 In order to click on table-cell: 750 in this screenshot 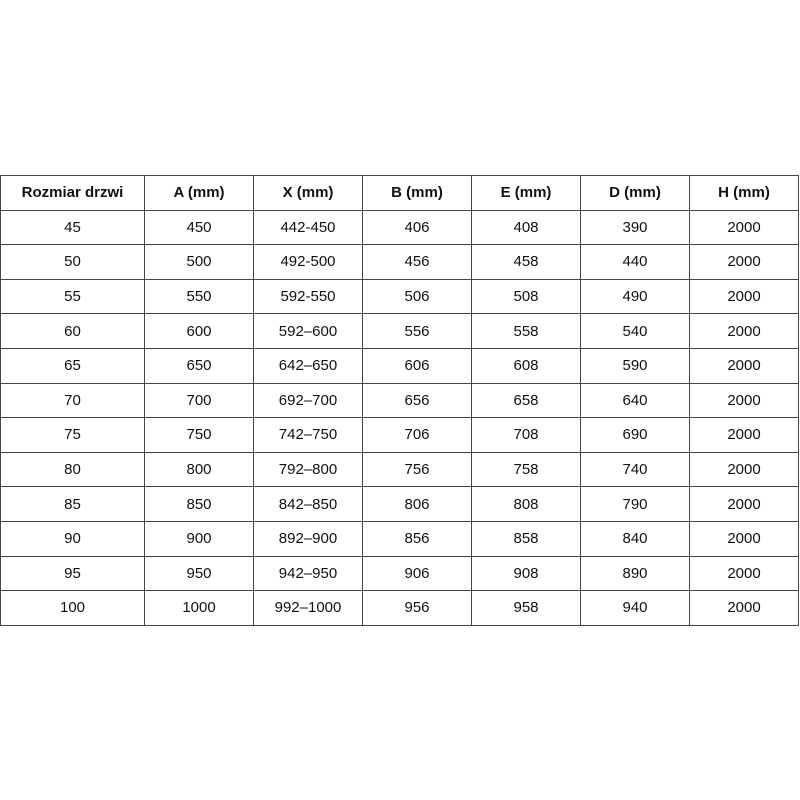, I will do `click(199, 435)`.